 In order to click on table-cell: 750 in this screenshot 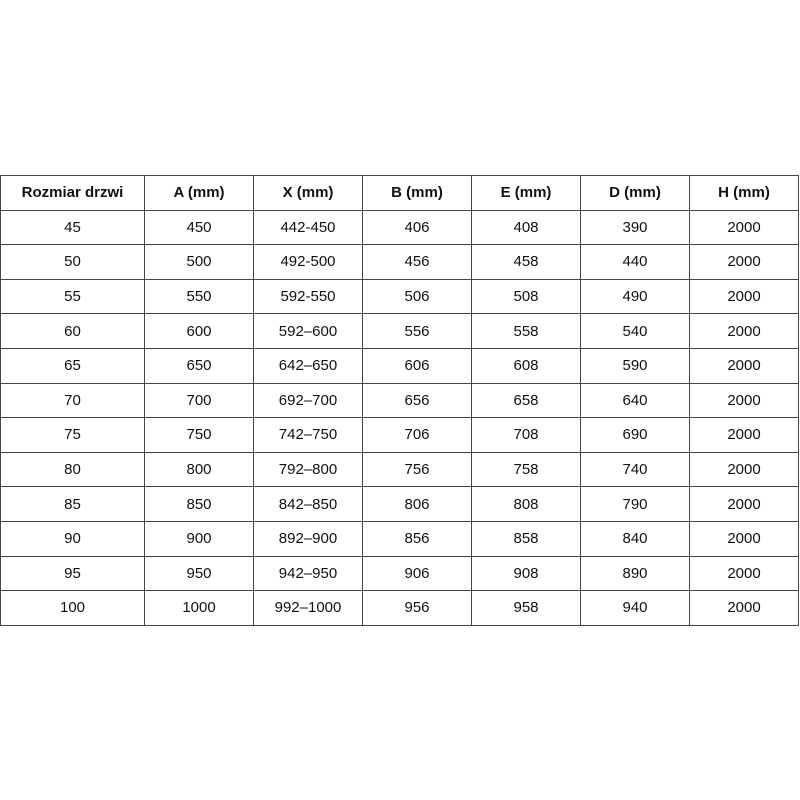, I will do `click(199, 435)`.